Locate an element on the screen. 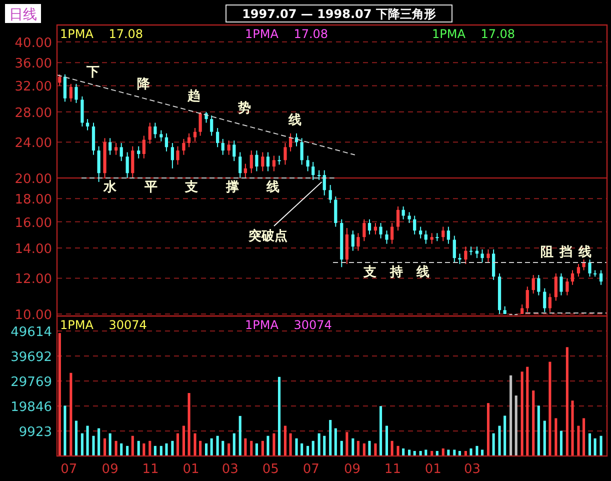  chart-title: 1997.07 — 1998.07 下降三角形 is located at coordinates (339, 14).